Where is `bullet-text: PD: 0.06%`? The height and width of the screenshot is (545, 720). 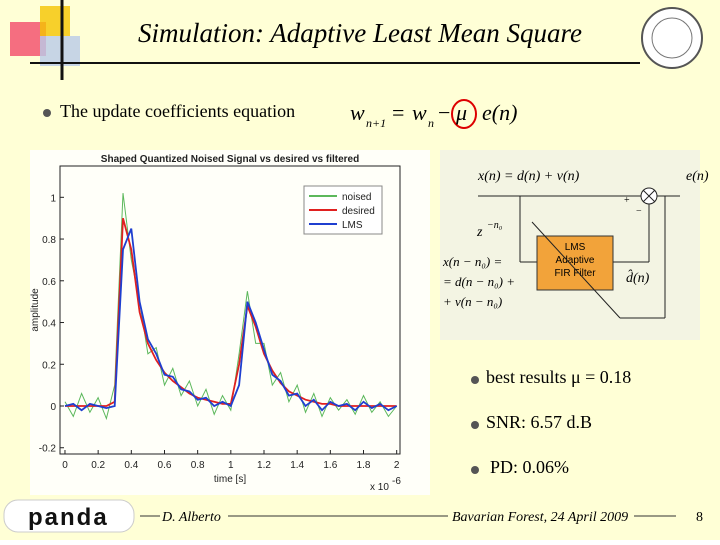 bullet-text: PD: 0.06% is located at coordinates (529, 467).